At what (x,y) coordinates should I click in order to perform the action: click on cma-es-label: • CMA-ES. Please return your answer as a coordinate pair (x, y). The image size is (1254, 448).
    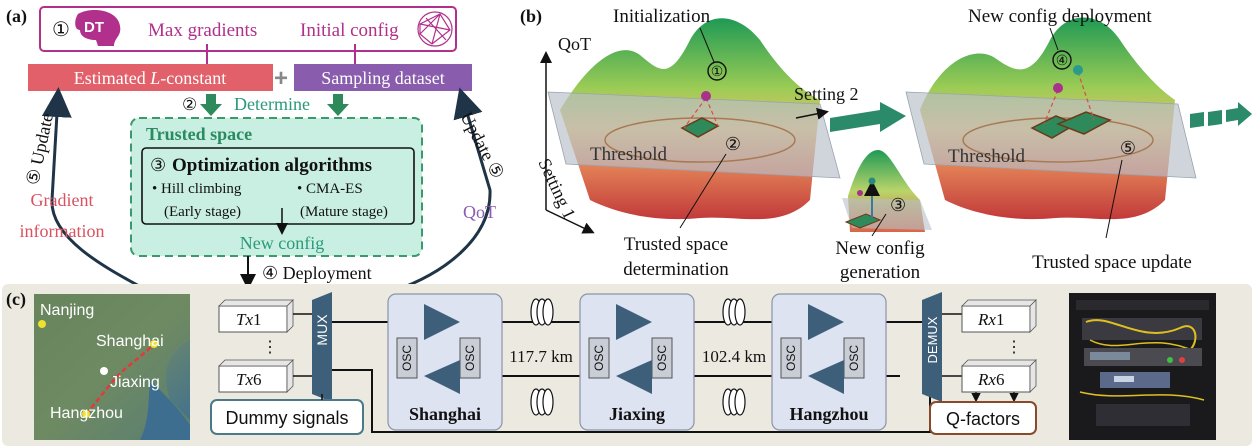
    Looking at the image, I should click on (330, 189).